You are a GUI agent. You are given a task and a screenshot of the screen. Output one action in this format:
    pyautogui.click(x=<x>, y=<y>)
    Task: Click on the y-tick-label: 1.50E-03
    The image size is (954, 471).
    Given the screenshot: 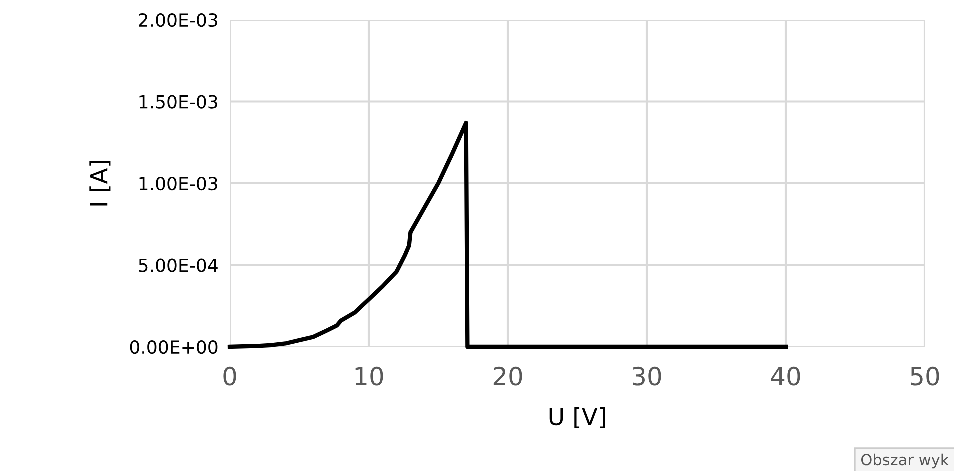 What is the action you would take?
    pyautogui.click(x=179, y=102)
    